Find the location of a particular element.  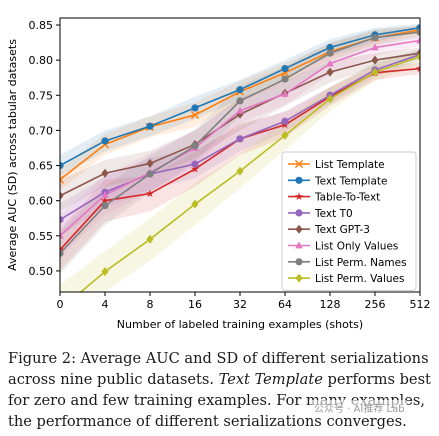

legend-label: Text Template is located at coordinates (351, 181).